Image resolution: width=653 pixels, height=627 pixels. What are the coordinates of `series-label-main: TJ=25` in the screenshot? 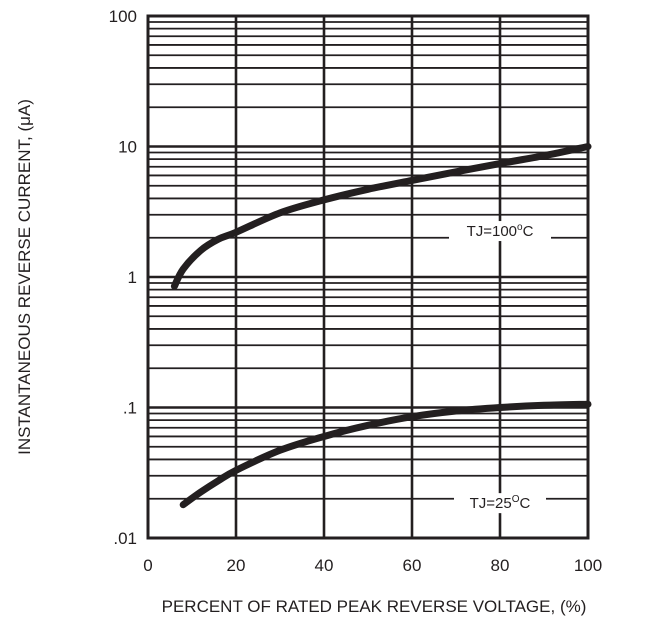 It's located at (491, 503).